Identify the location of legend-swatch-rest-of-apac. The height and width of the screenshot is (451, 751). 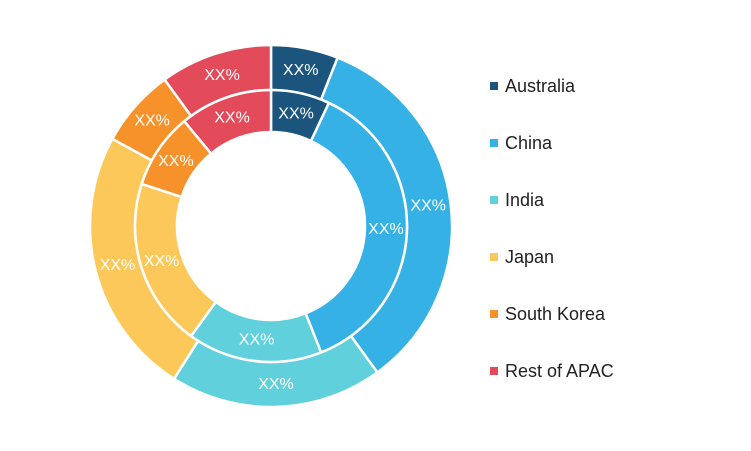
(494, 371).